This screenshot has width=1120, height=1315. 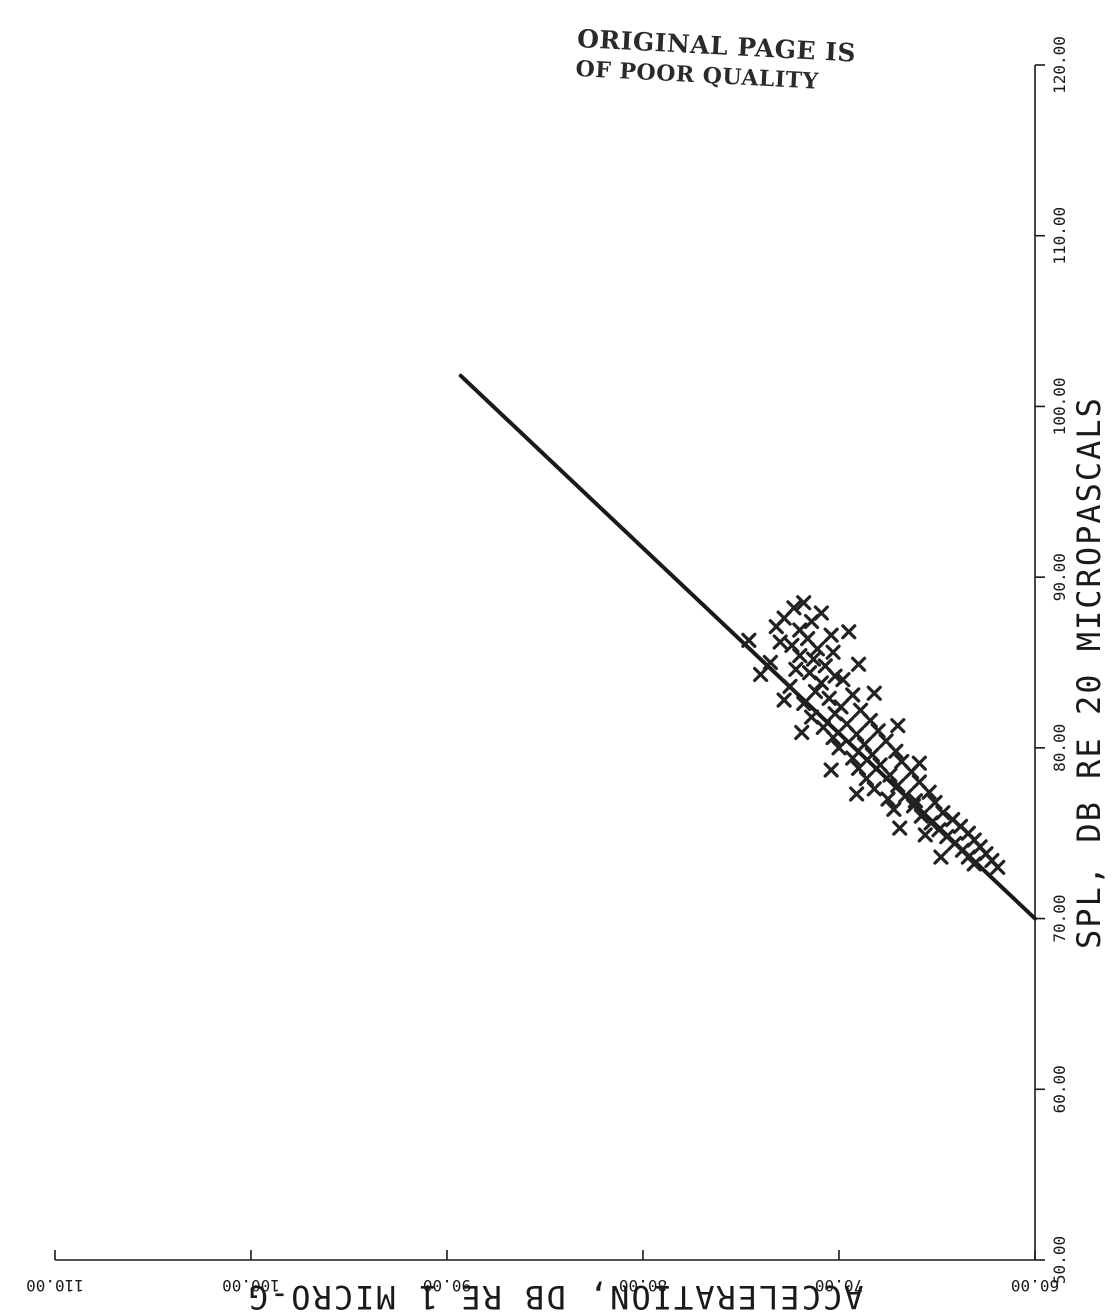 I want to click on spl-tick-label-4: 90.00, so click(x=1059, y=577).